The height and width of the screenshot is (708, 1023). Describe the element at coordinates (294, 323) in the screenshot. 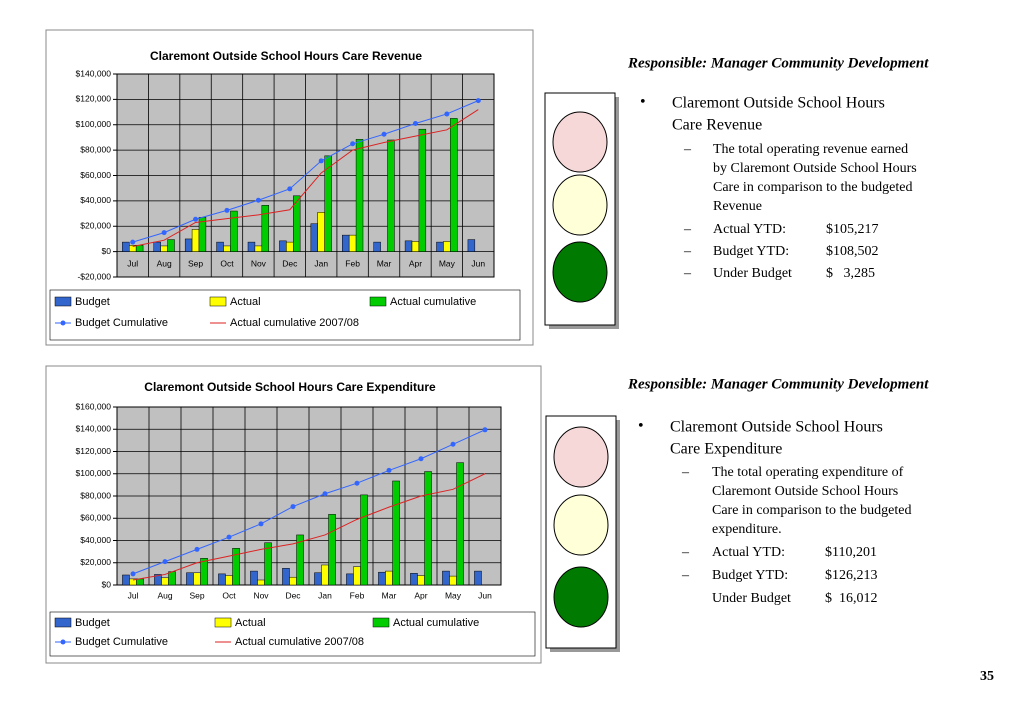

I see `legend-label: Actual cumulative 2007/08` at that location.